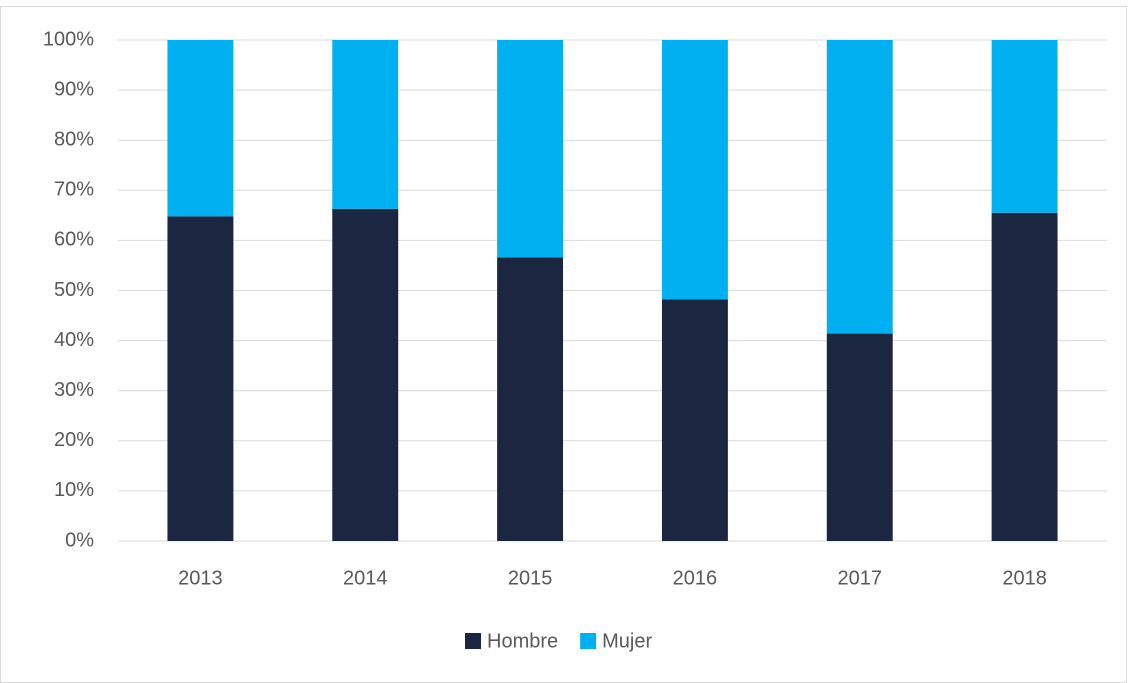 Image resolution: width=1135 pixels, height=683 pixels. What do you see at coordinates (627, 641) in the screenshot?
I see `legend-label: Mujer` at bounding box center [627, 641].